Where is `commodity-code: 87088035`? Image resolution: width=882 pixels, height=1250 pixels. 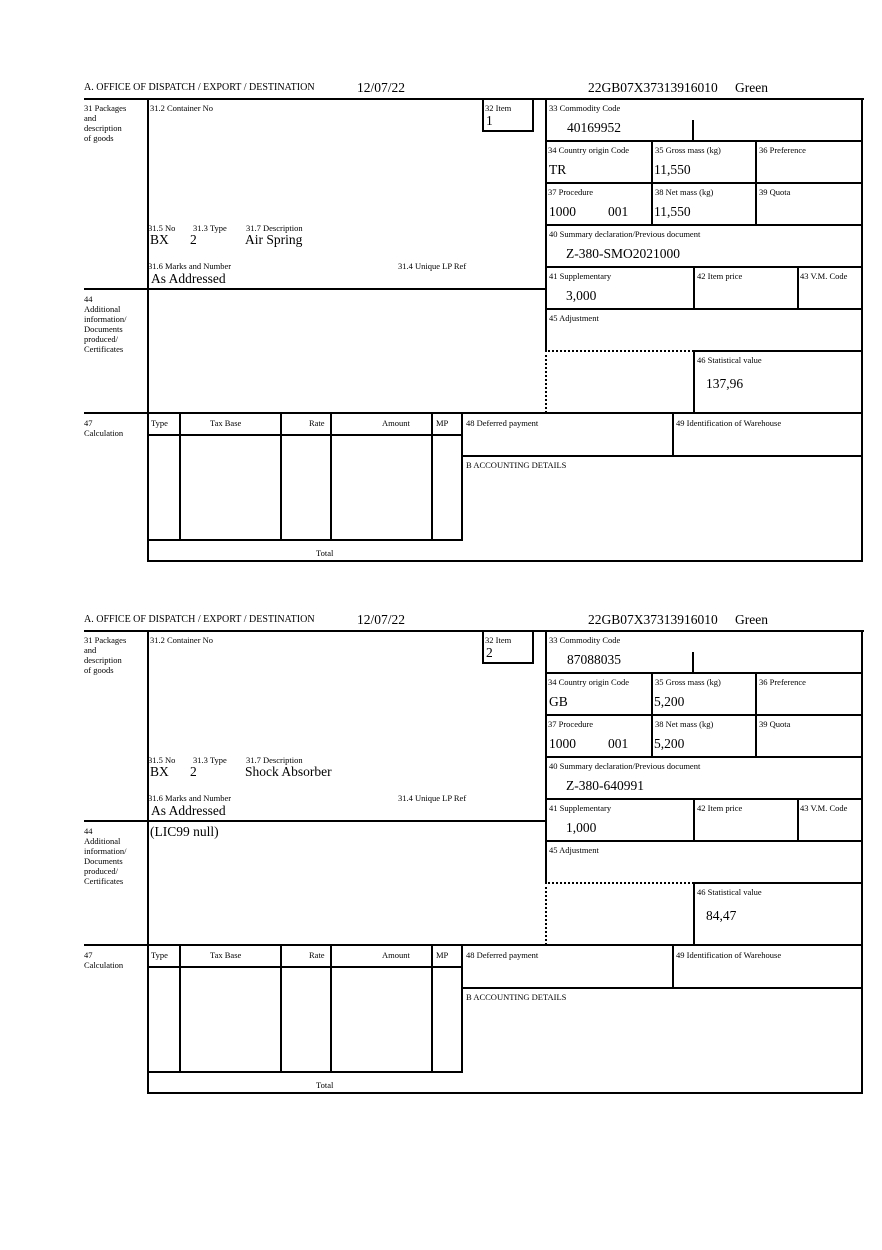
commodity-code: 87088035 is located at coordinates (594, 659).